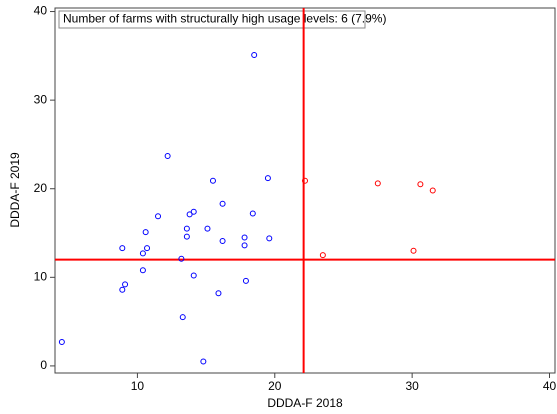  Describe the element at coordinates (41, 99) in the screenshot. I see `y-tick-label: 30` at that location.